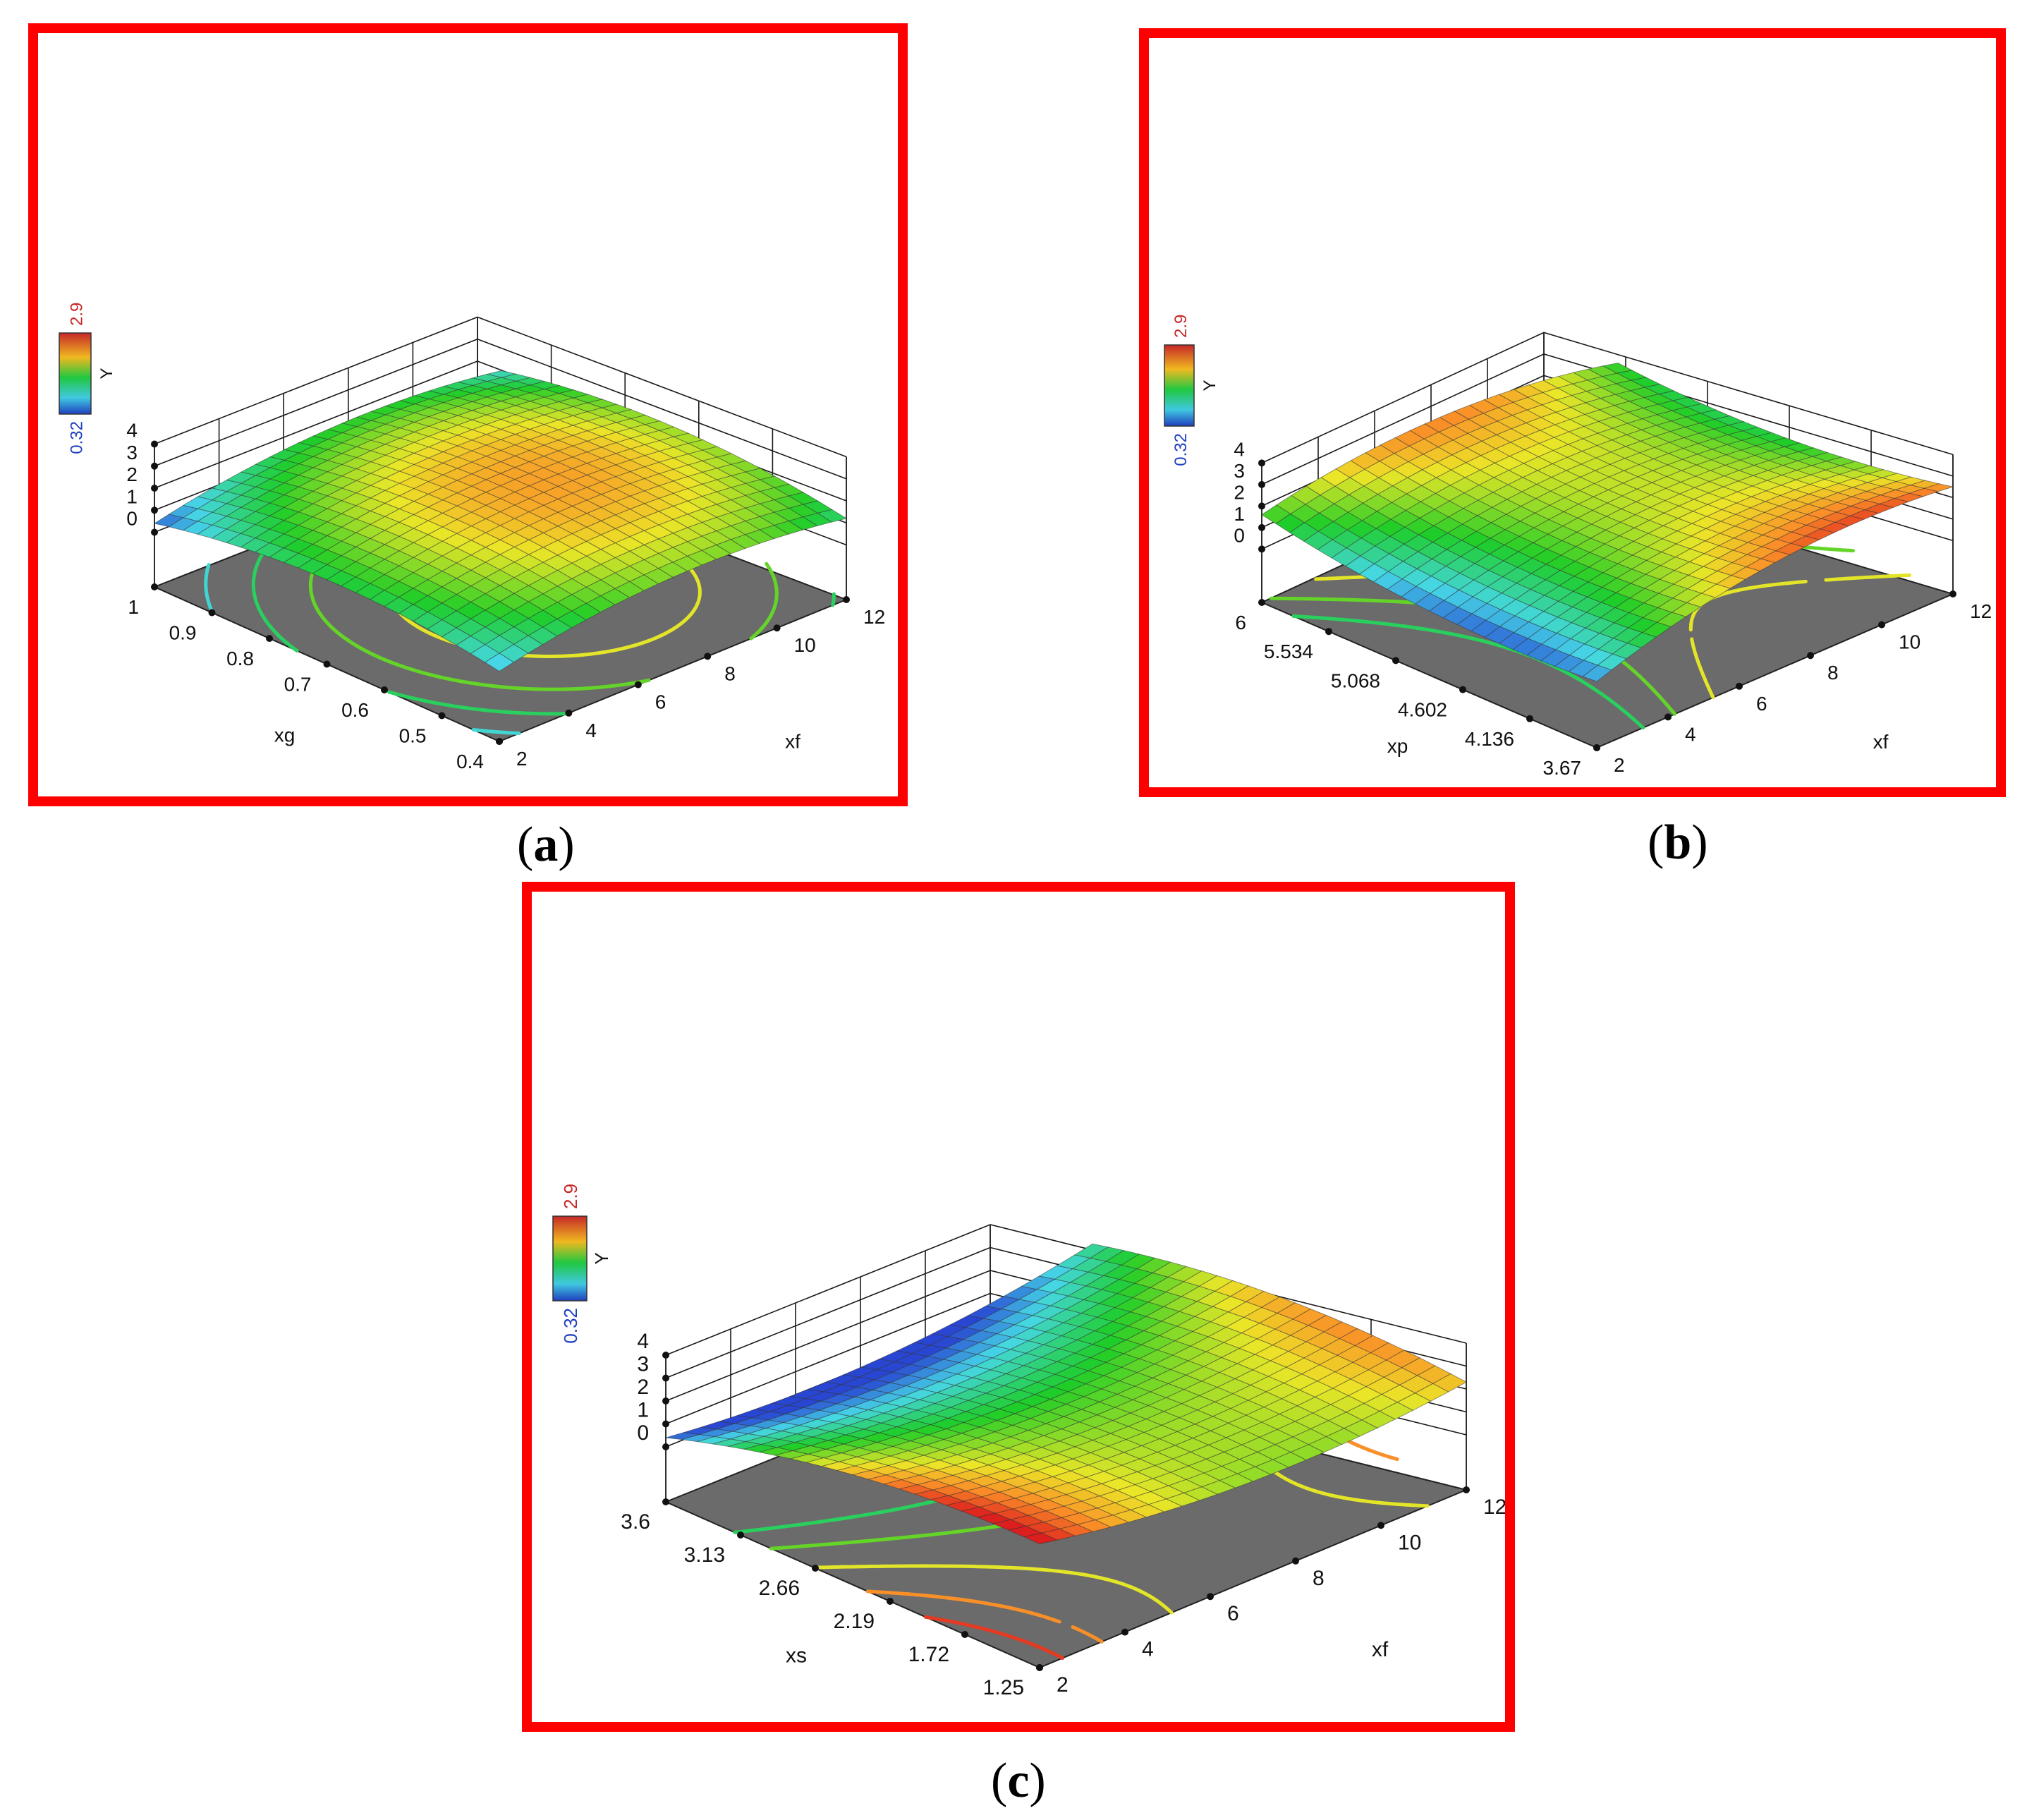 The image size is (2027, 1820). I want to click on caption-b: (b), so click(1678, 842).